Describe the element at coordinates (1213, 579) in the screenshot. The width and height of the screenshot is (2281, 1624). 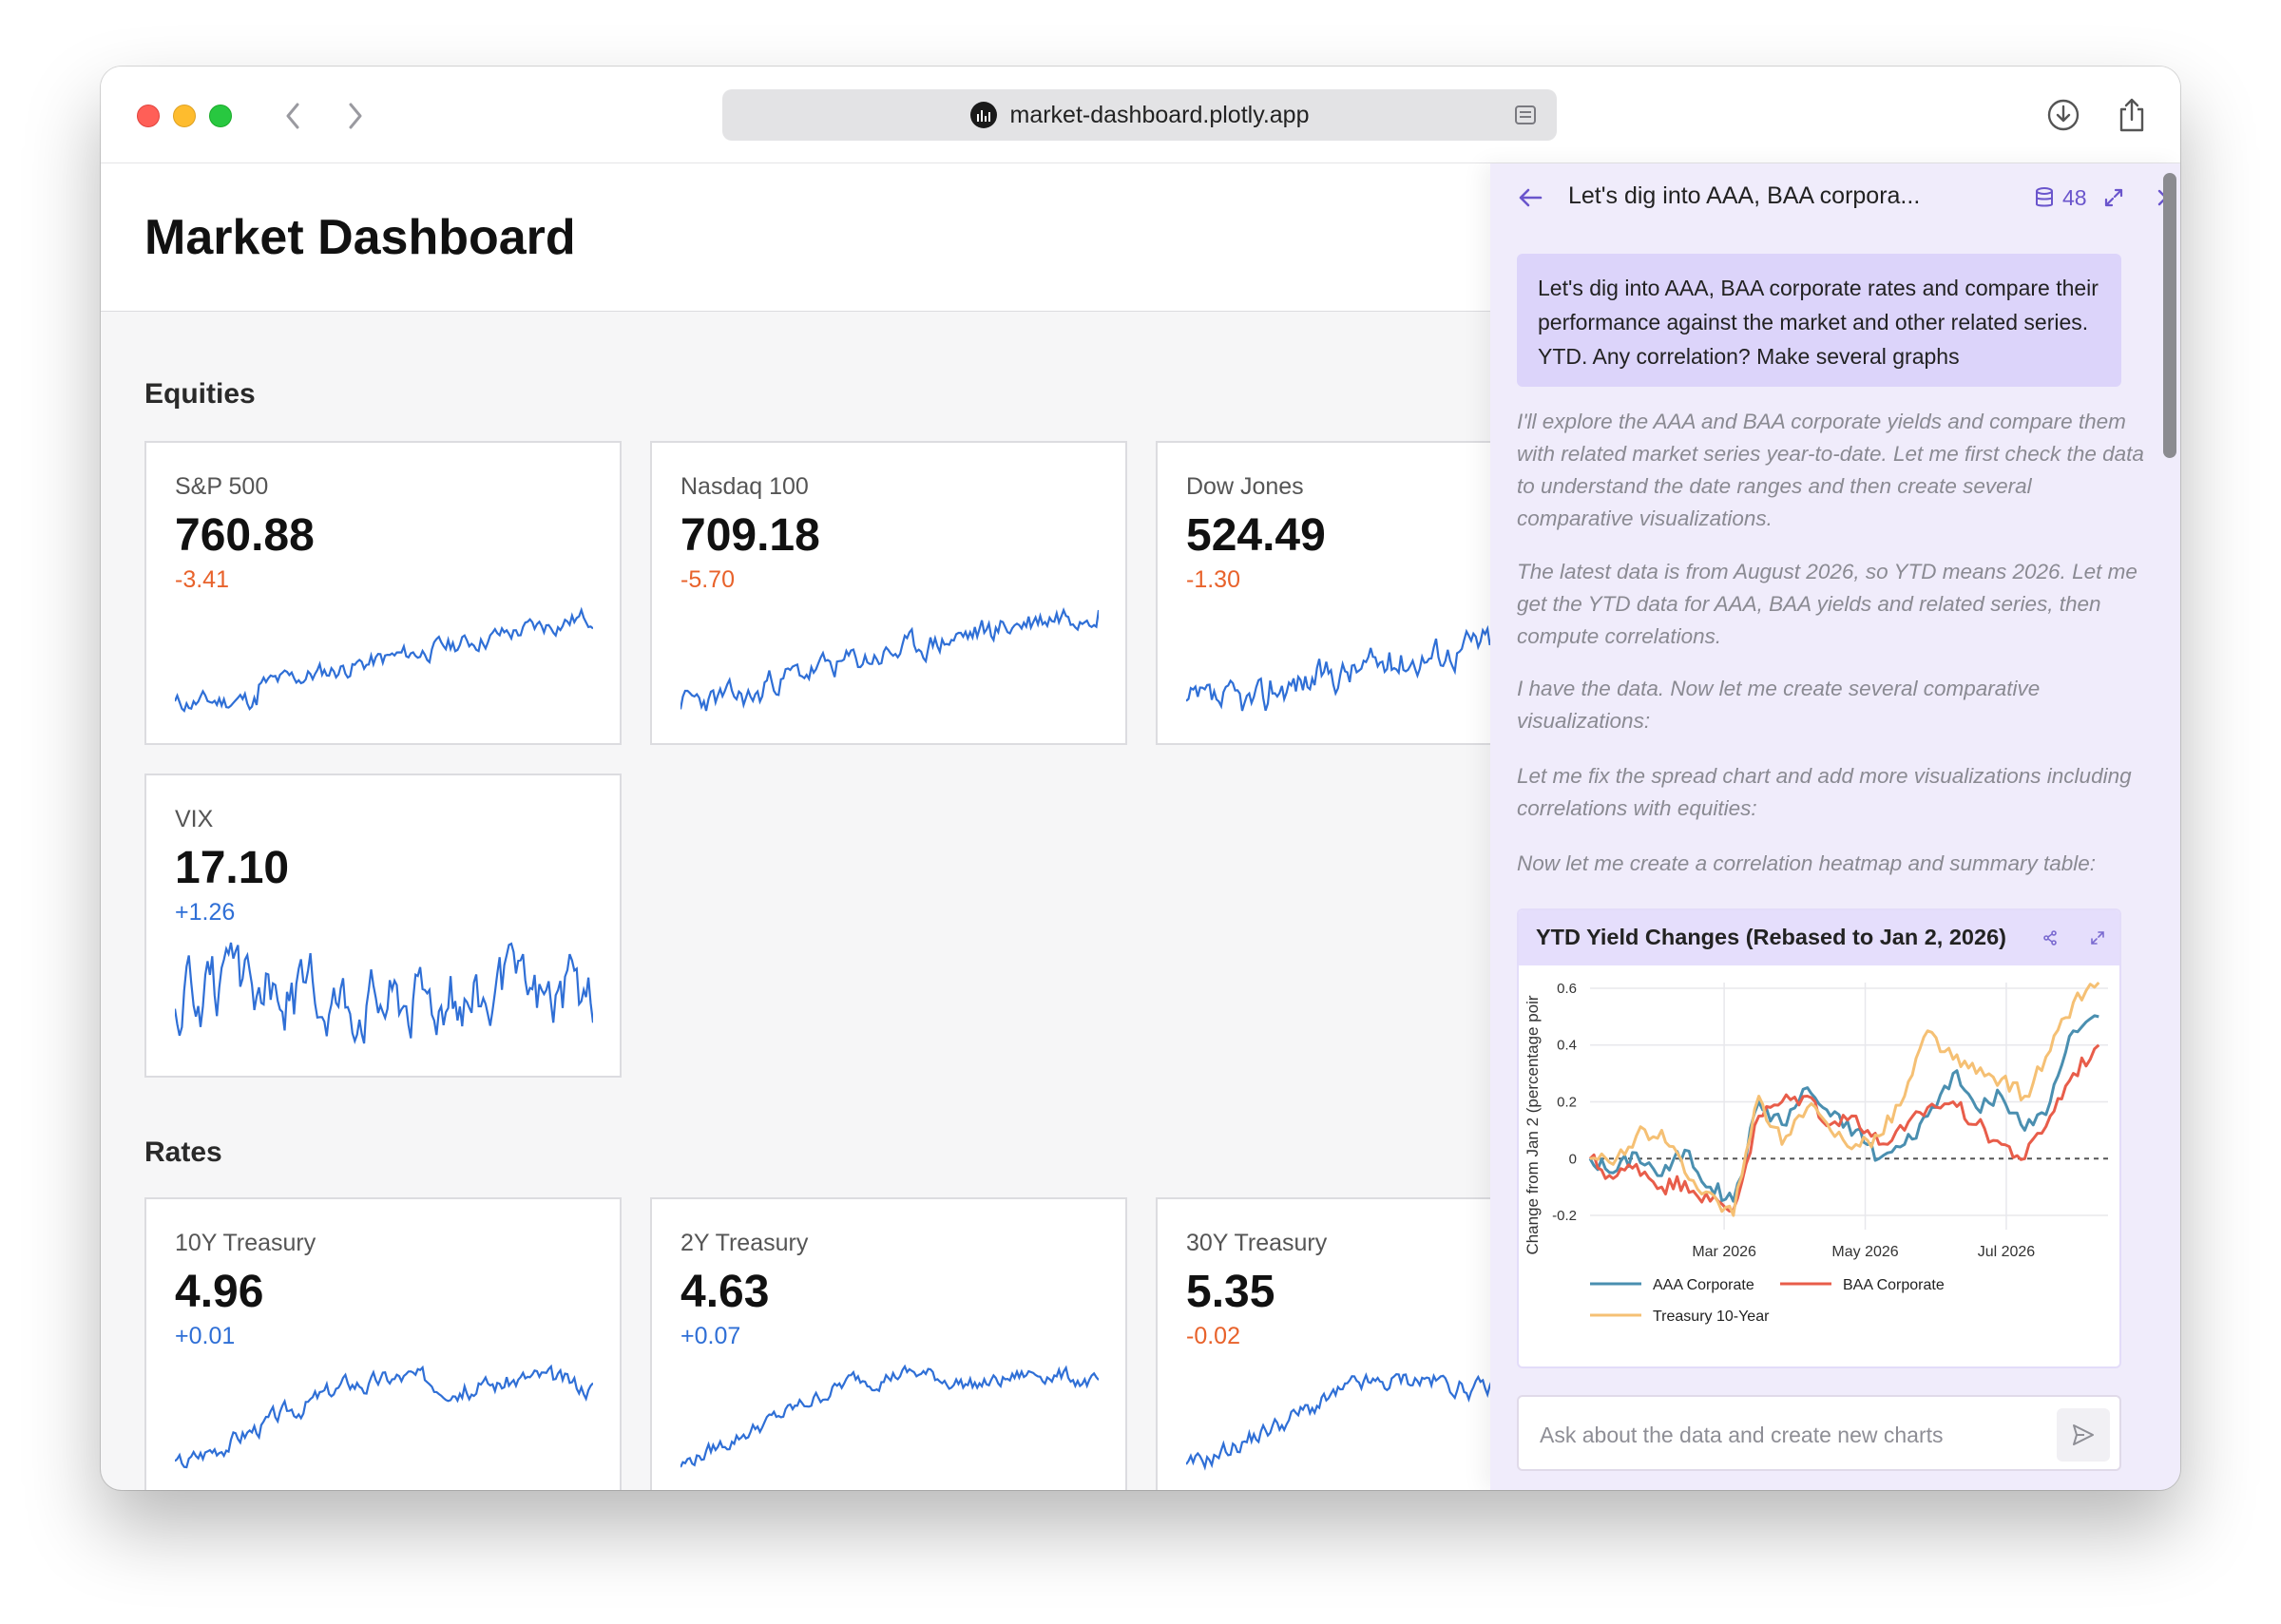
I see `metric-change: -1.30` at that location.